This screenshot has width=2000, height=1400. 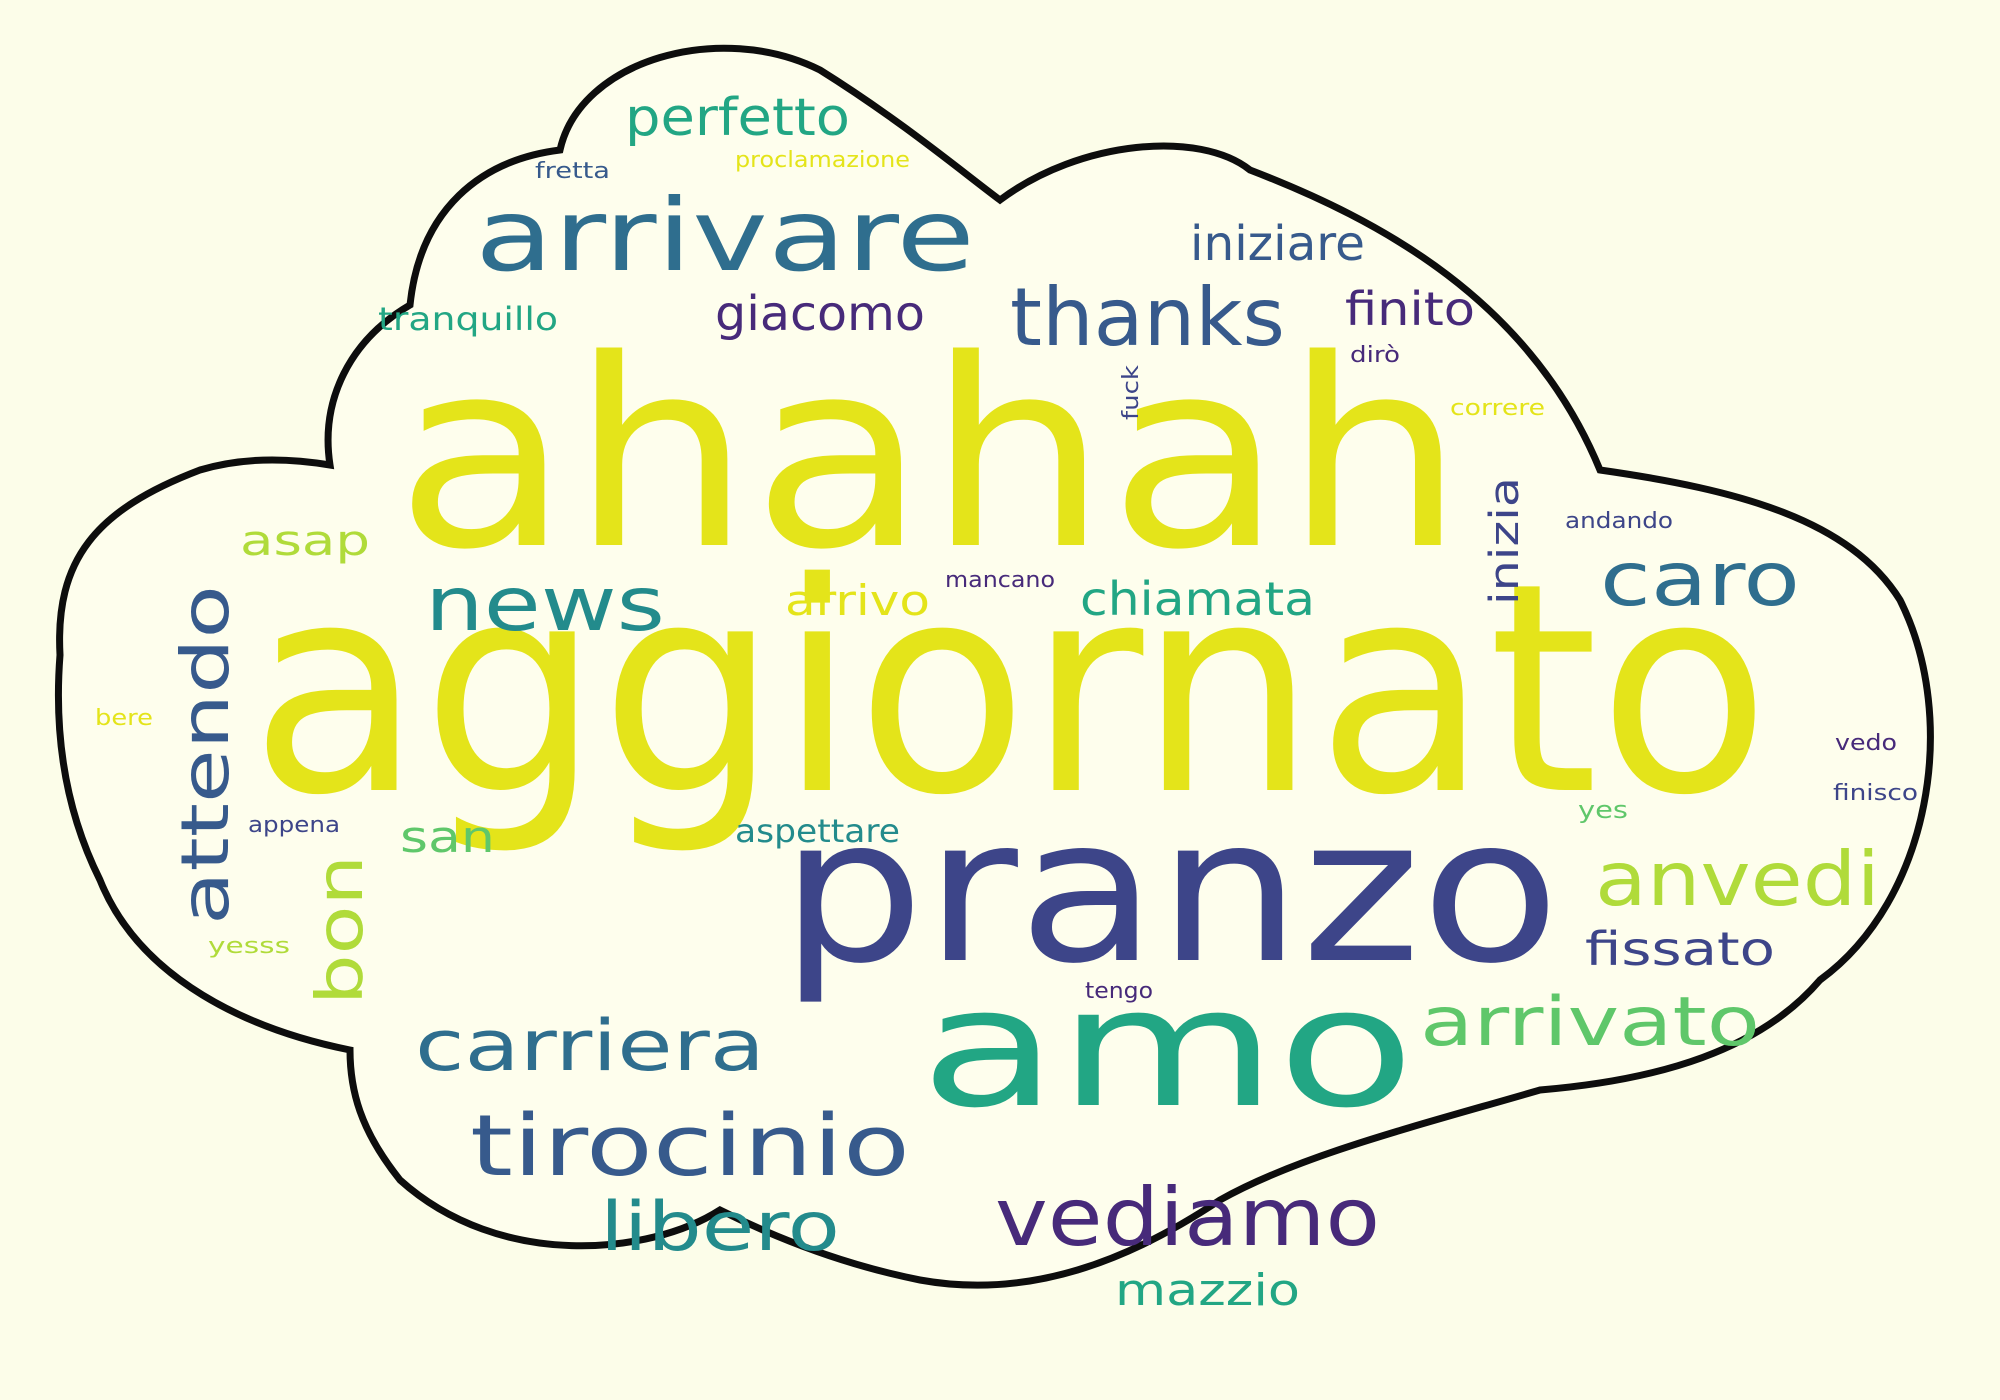 What do you see at coordinates (1207, 1290) in the screenshot?
I see `word-mazzio: mazzio` at bounding box center [1207, 1290].